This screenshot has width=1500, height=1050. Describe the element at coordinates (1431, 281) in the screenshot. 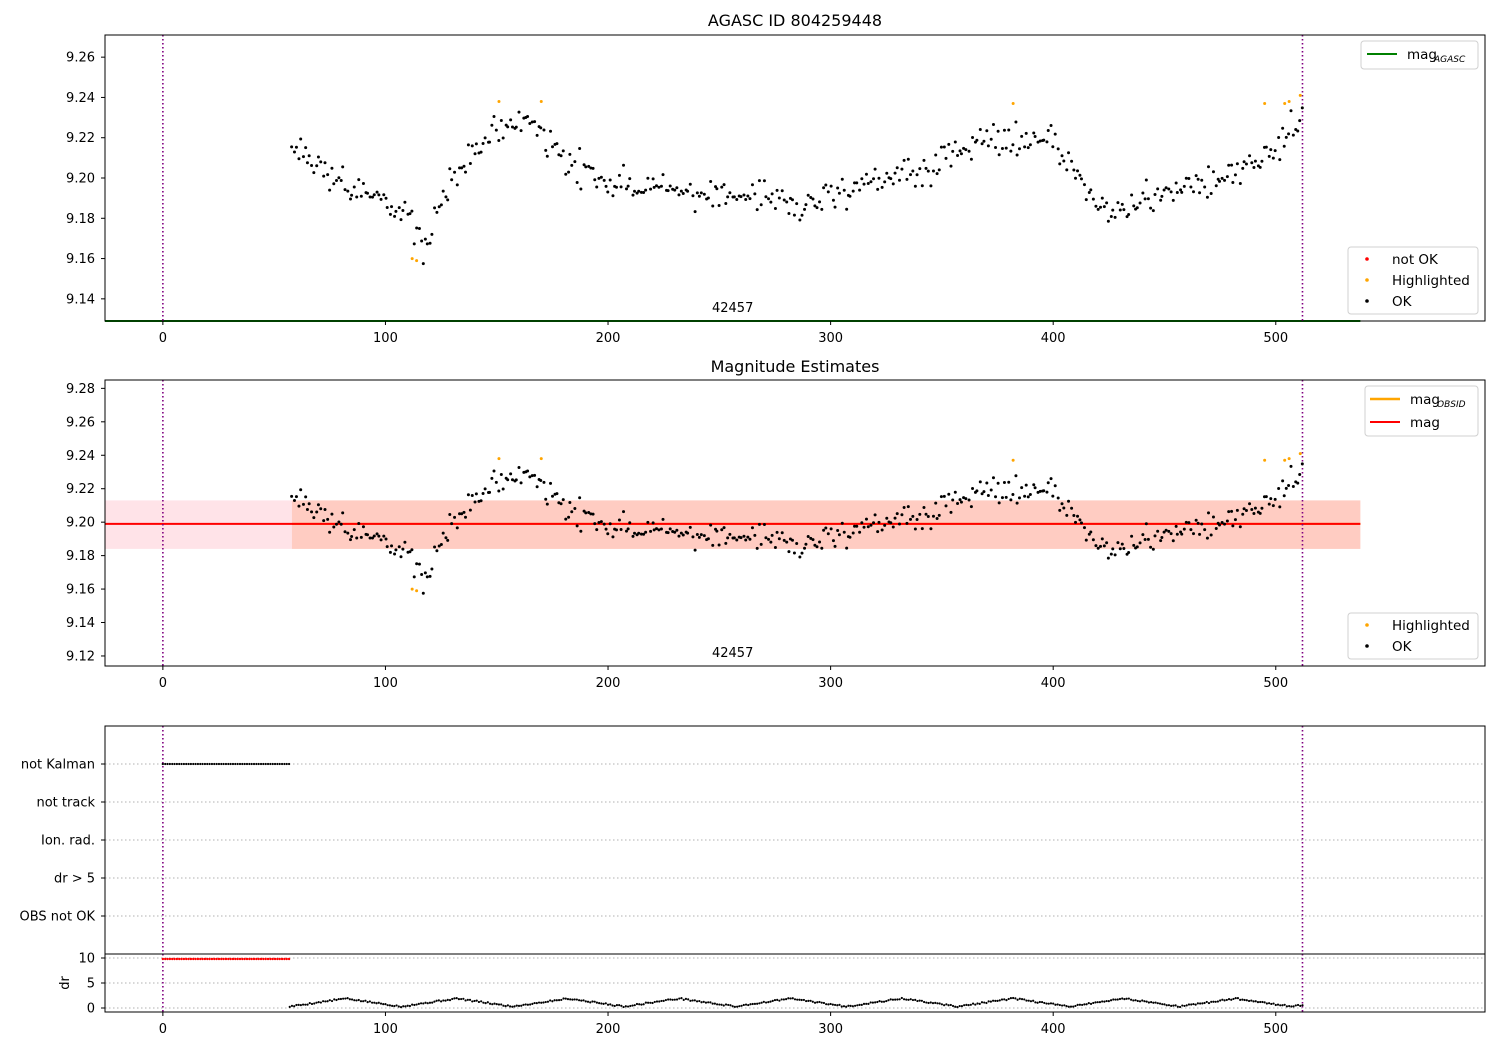

I see `legend-highlighted-label: Highlighted` at that location.